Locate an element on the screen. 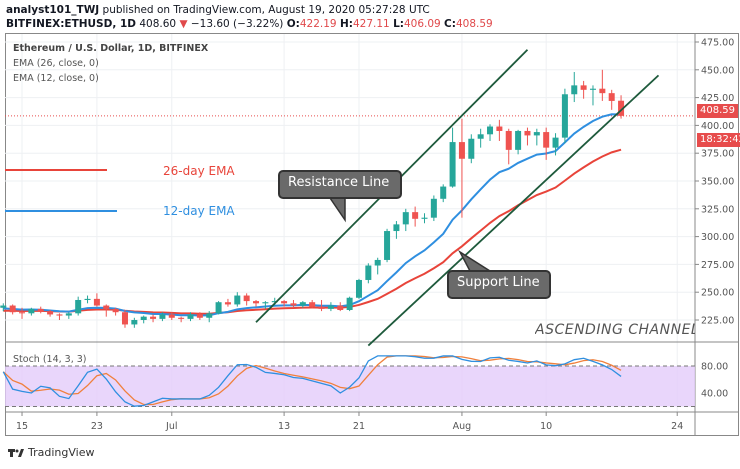 This screenshot has height=469, width=740. price-tick-label: 225.00 is located at coordinates (717, 321).